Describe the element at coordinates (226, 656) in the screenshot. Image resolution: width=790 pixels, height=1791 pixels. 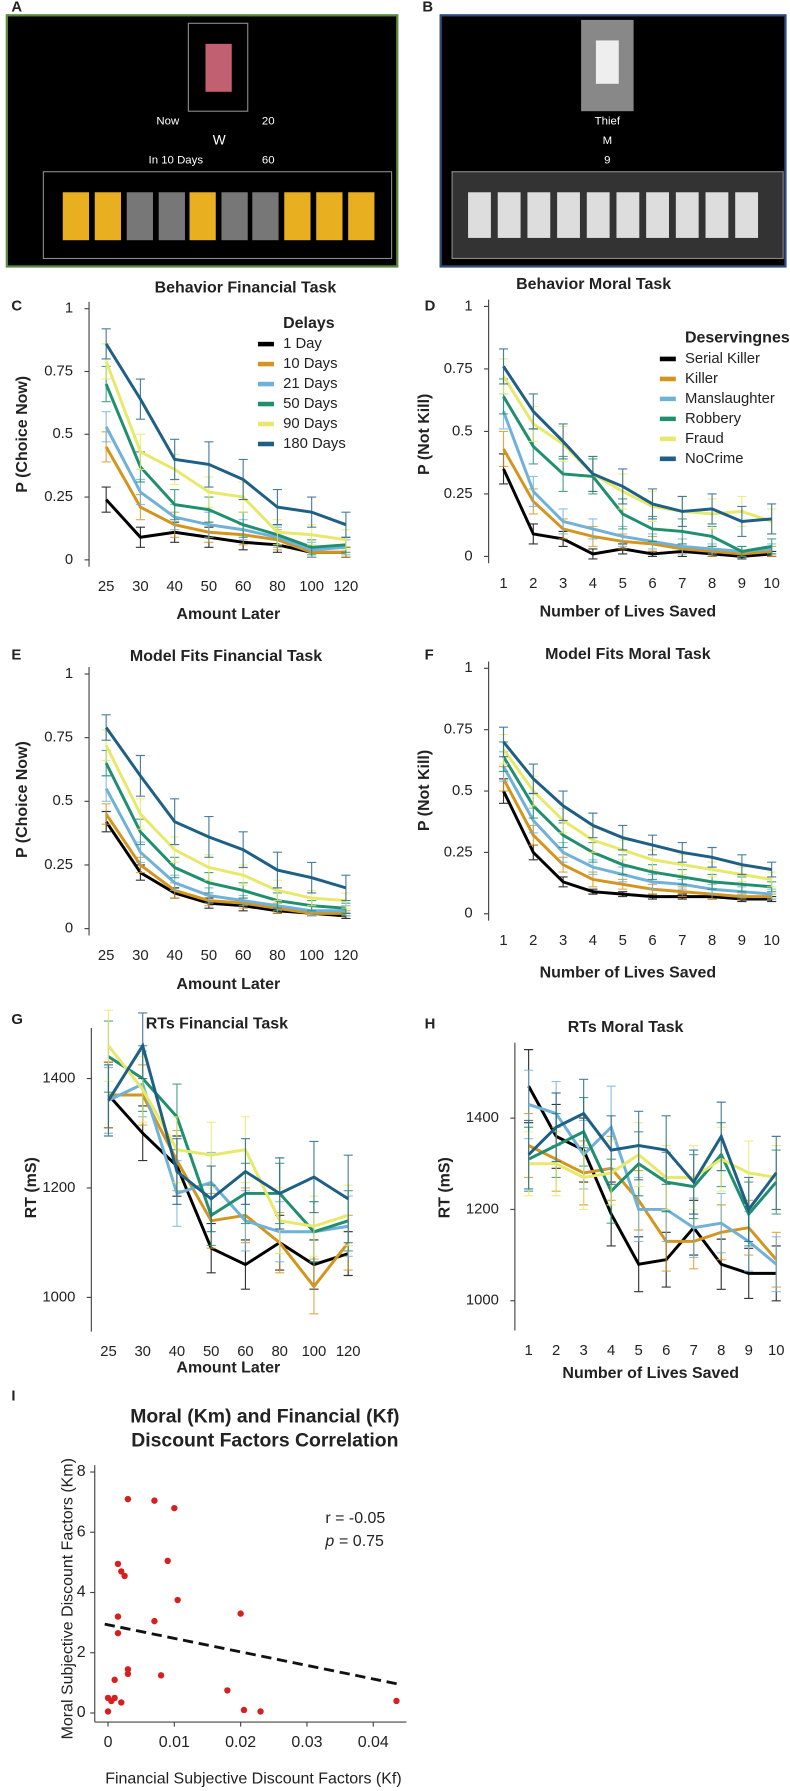
I see `chart-title: Model Fits Financial Task` at that location.